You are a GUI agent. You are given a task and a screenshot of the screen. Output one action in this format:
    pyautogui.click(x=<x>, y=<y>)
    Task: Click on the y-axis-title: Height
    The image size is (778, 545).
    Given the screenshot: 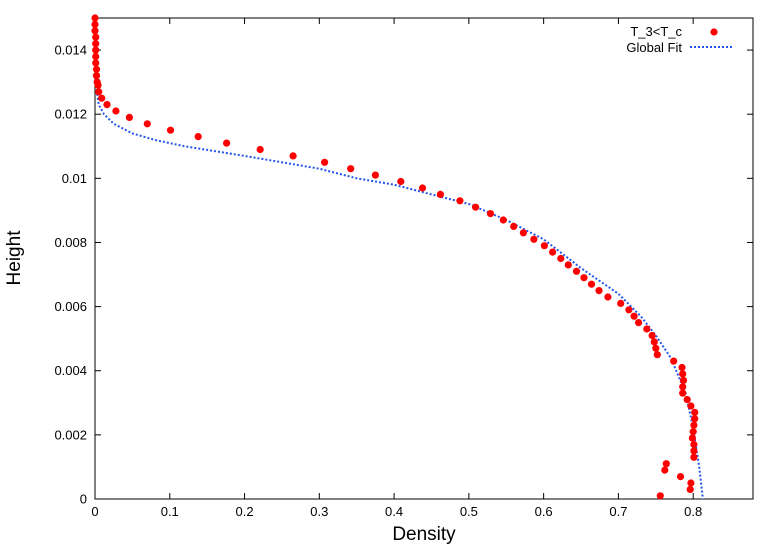 What is the action you would take?
    pyautogui.click(x=14, y=258)
    